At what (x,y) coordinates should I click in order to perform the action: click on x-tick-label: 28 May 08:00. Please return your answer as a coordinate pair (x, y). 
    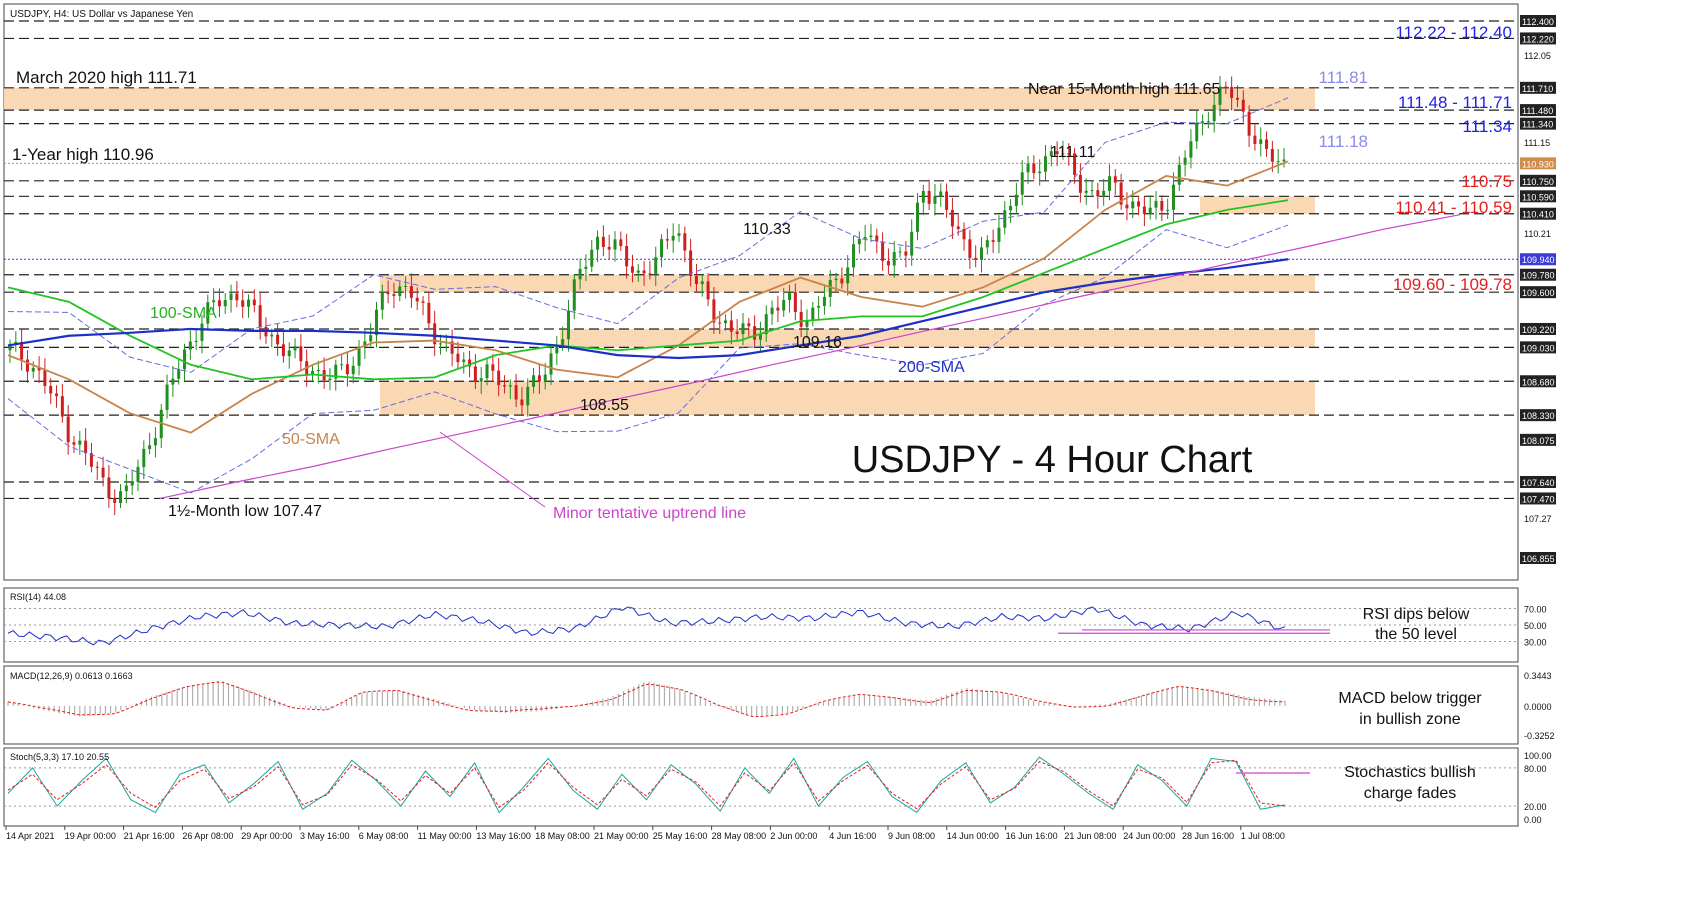
    Looking at the image, I should click on (739, 836).